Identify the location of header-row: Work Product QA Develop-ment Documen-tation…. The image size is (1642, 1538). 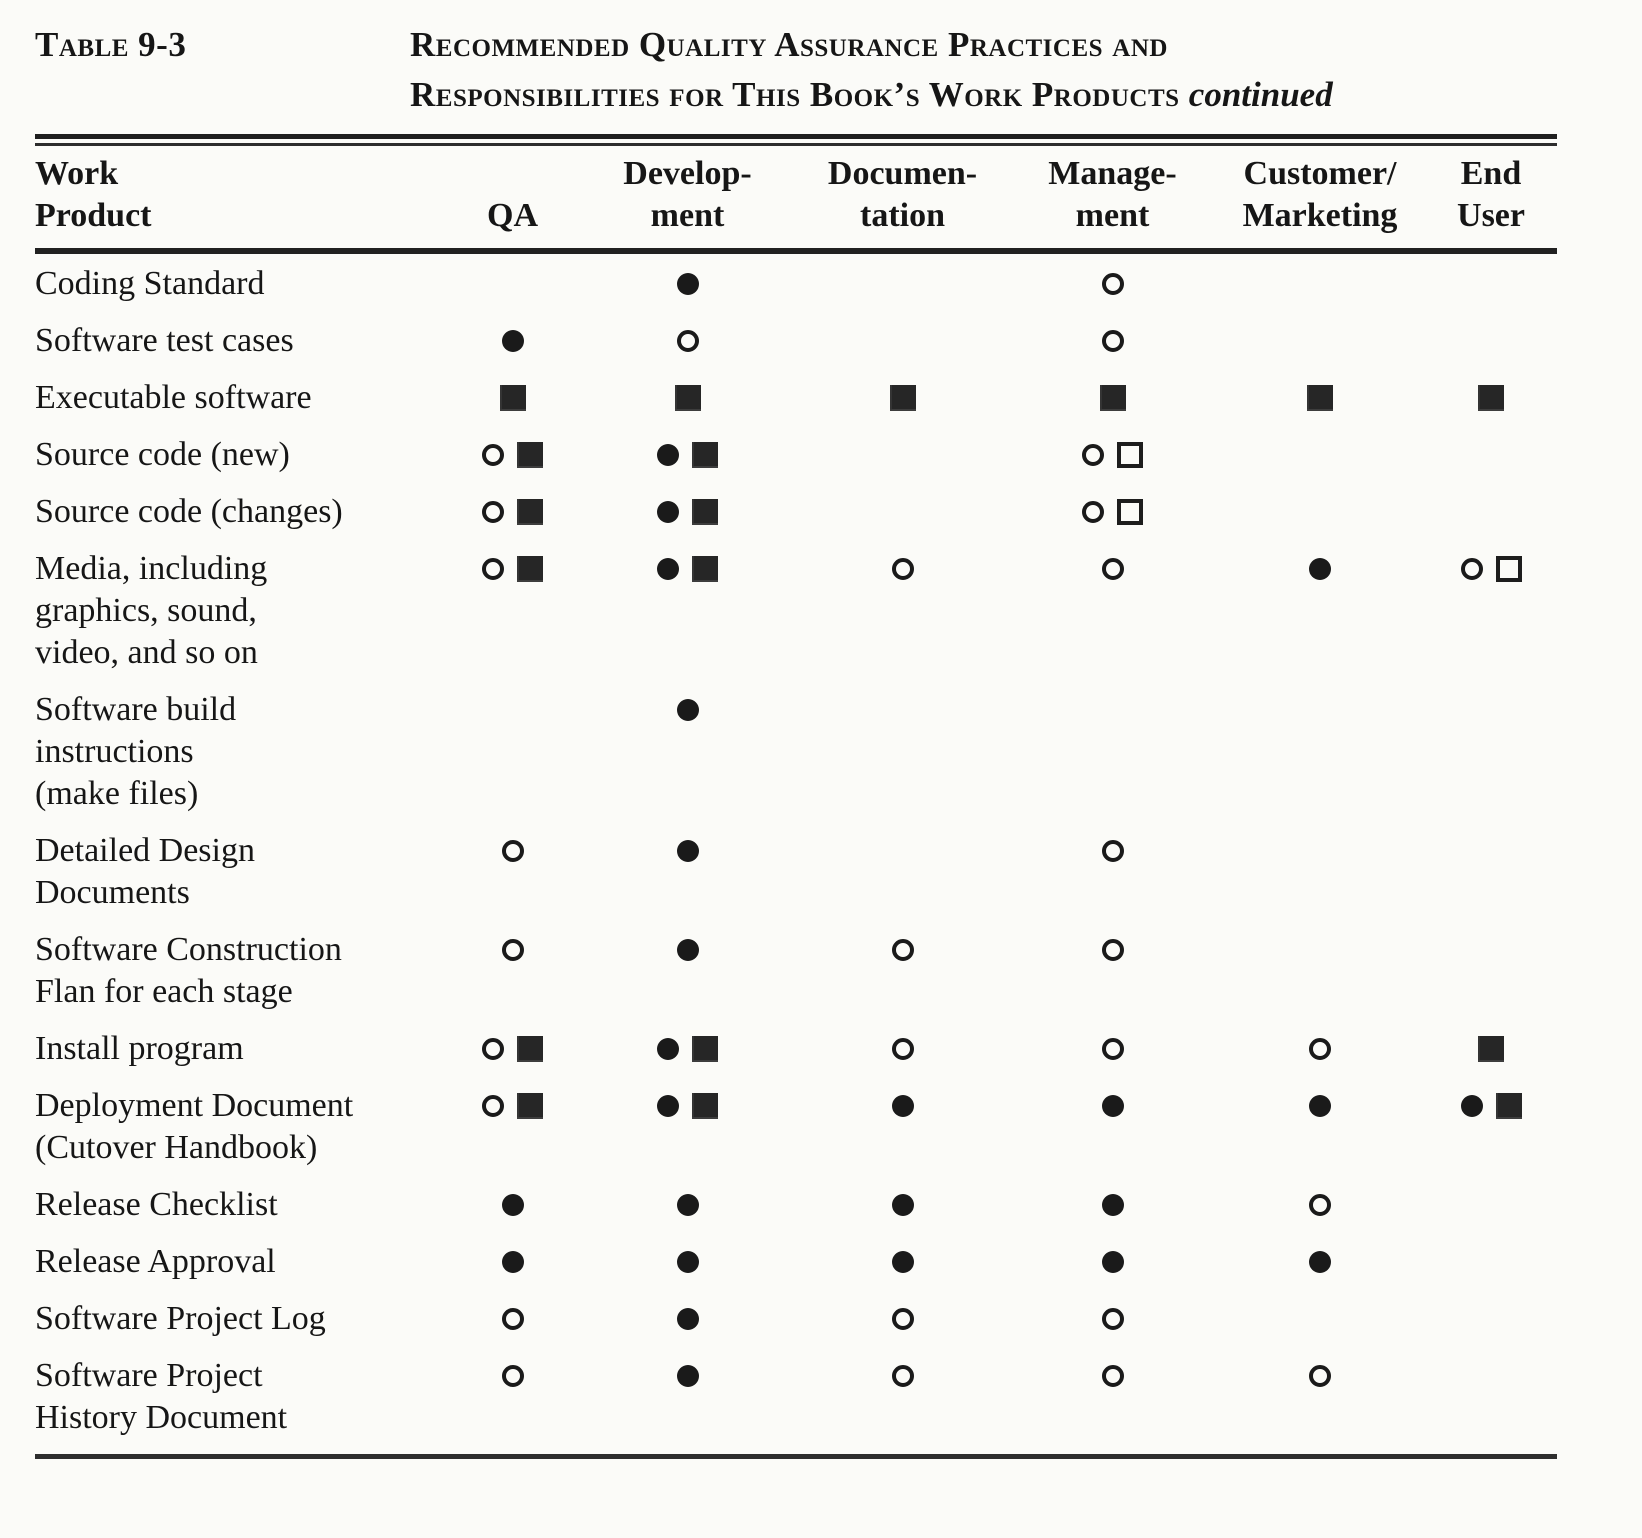
(796, 197).